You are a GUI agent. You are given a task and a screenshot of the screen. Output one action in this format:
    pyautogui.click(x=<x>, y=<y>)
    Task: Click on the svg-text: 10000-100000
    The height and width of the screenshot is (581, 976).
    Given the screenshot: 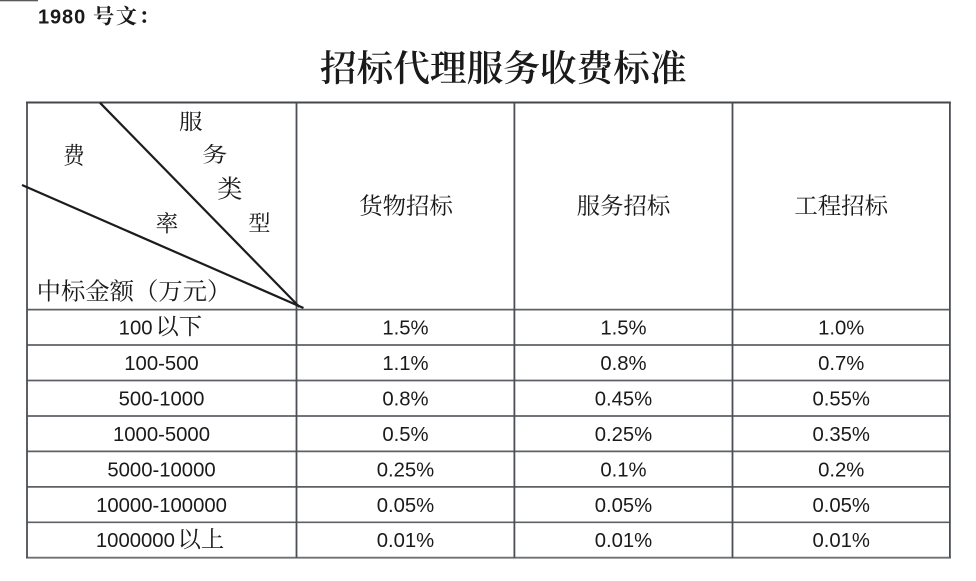 What is the action you would take?
    pyautogui.click(x=161, y=506)
    